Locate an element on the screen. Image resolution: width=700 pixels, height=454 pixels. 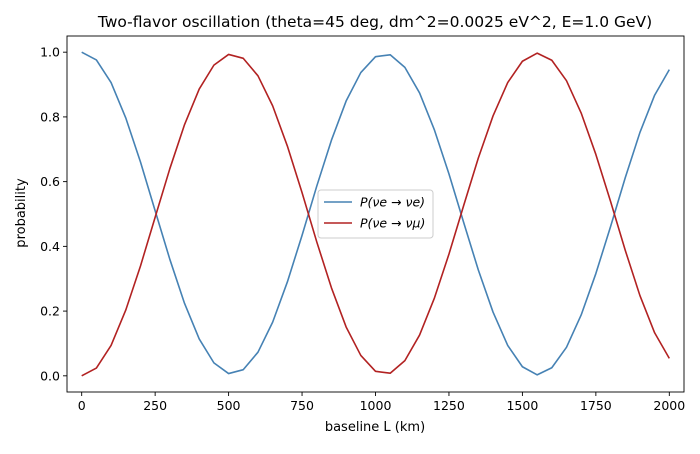
x-axis-label: baseline L (km) is located at coordinates (375, 427).